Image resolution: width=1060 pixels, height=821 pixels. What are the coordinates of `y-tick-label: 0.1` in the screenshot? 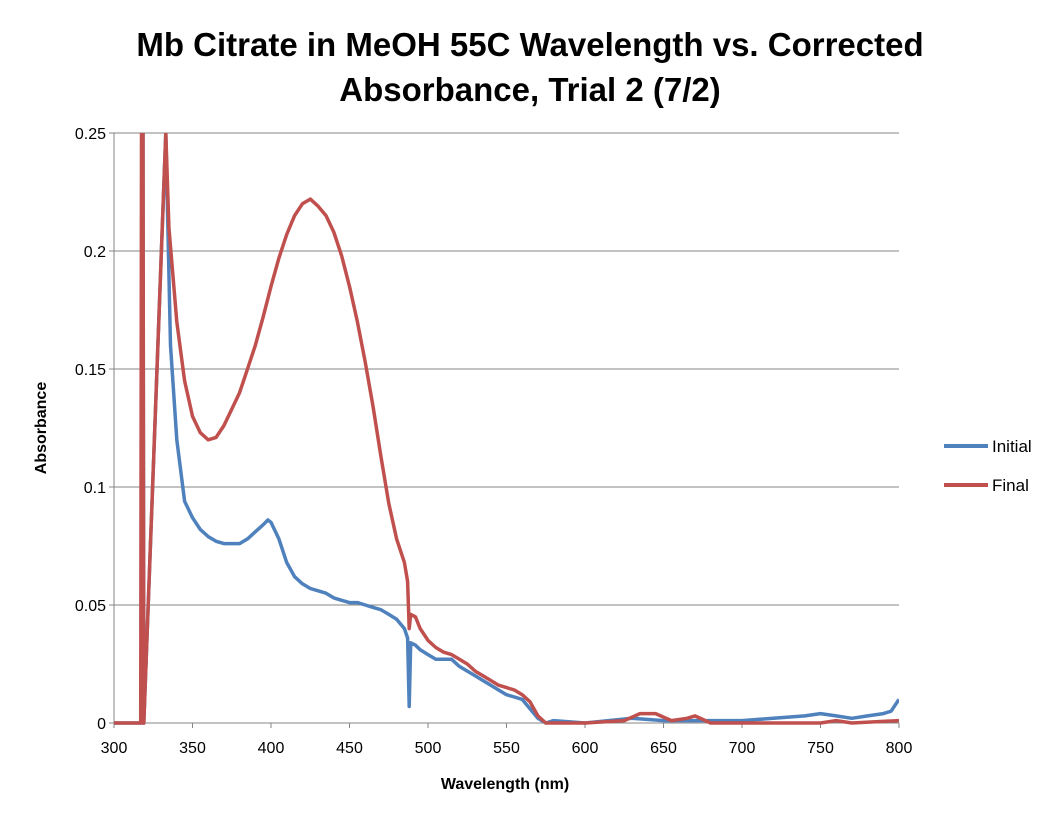 It's located at (95, 488).